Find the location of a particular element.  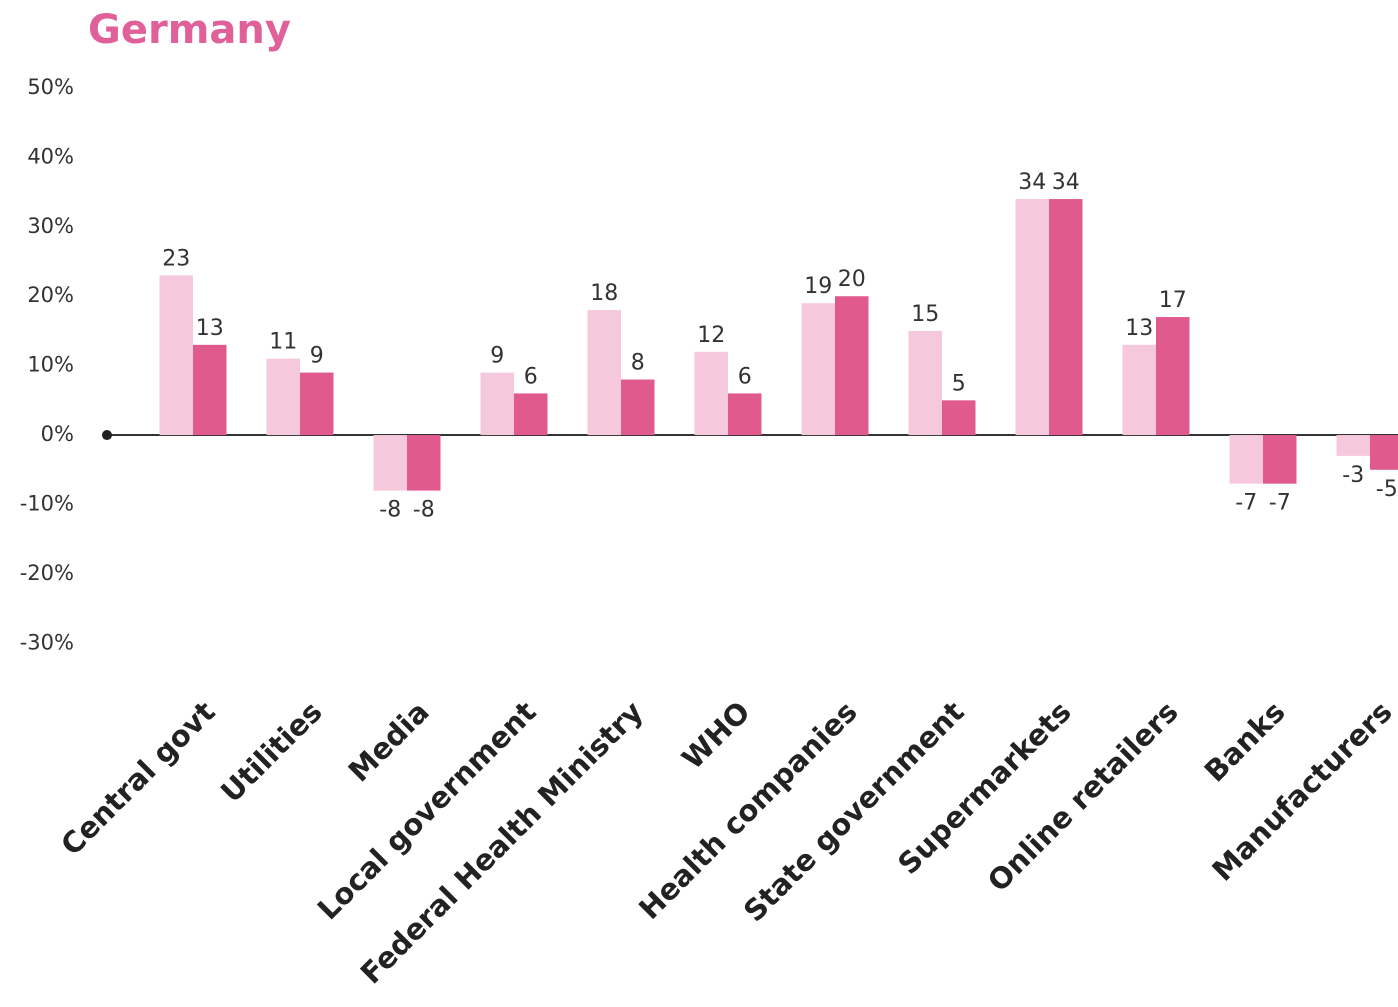

axis-dot is located at coordinates (107, 435).